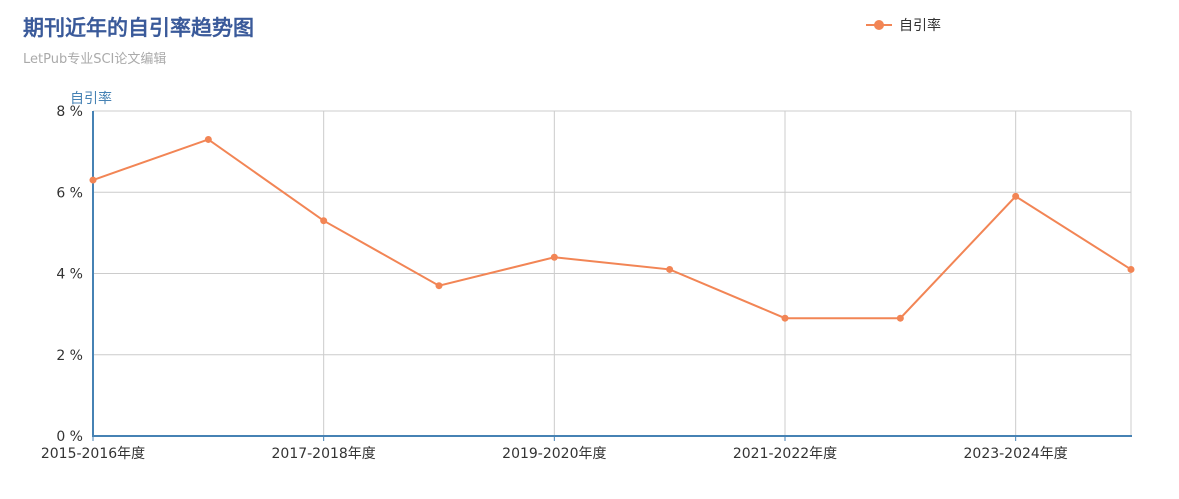 The height and width of the screenshot is (499, 1179). What do you see at coordinates (554, 454) in the screenshot?
I see `x-tick-label: 2019-2020年度` at bounding box center [554, 454].